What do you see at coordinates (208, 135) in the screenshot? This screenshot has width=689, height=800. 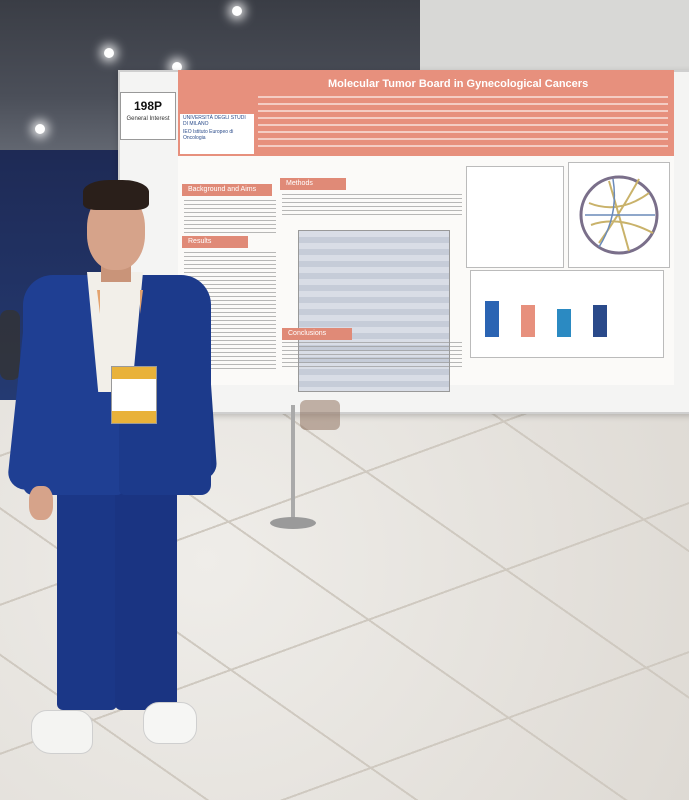 I see `ieo-logo: IEO Istituto Europeo di Oncologia` at bounding box center [208, 135].